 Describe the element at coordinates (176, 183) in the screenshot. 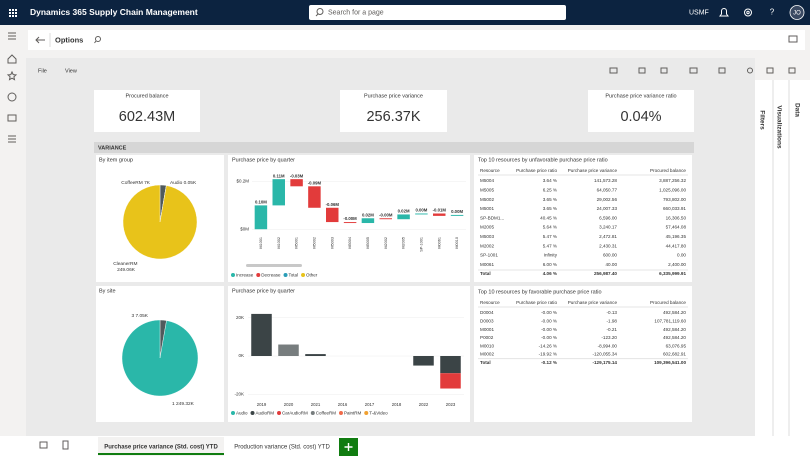

I see `category-label: Audio` at that location.